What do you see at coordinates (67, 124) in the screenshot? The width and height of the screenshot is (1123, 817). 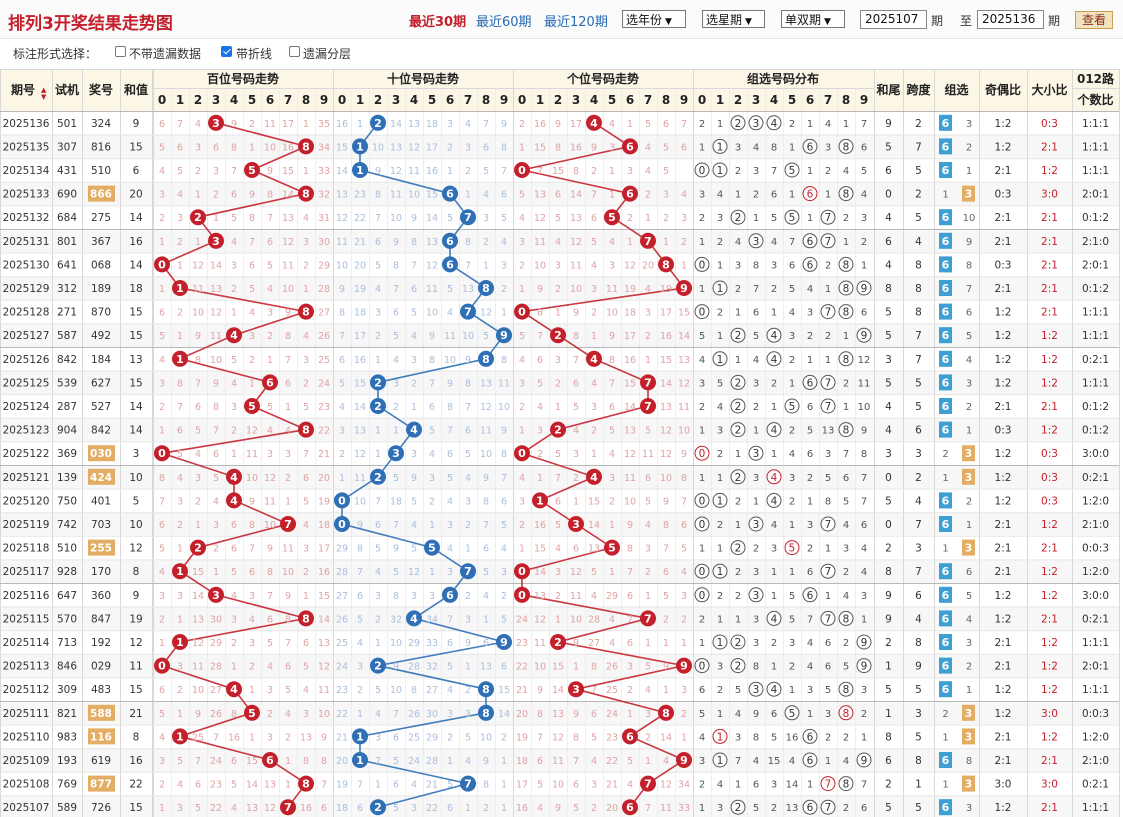 I see `trial-cell: 501` at bounding box center [67, 124].